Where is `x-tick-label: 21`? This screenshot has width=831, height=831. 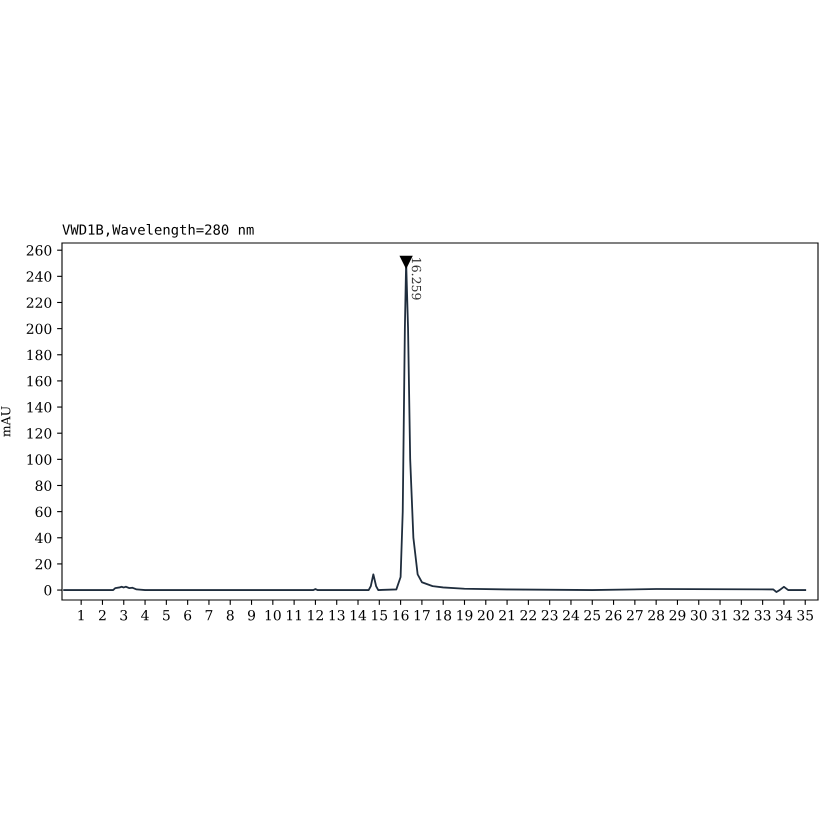
x-tick-label: 21 is located at coordinates (506, 615).